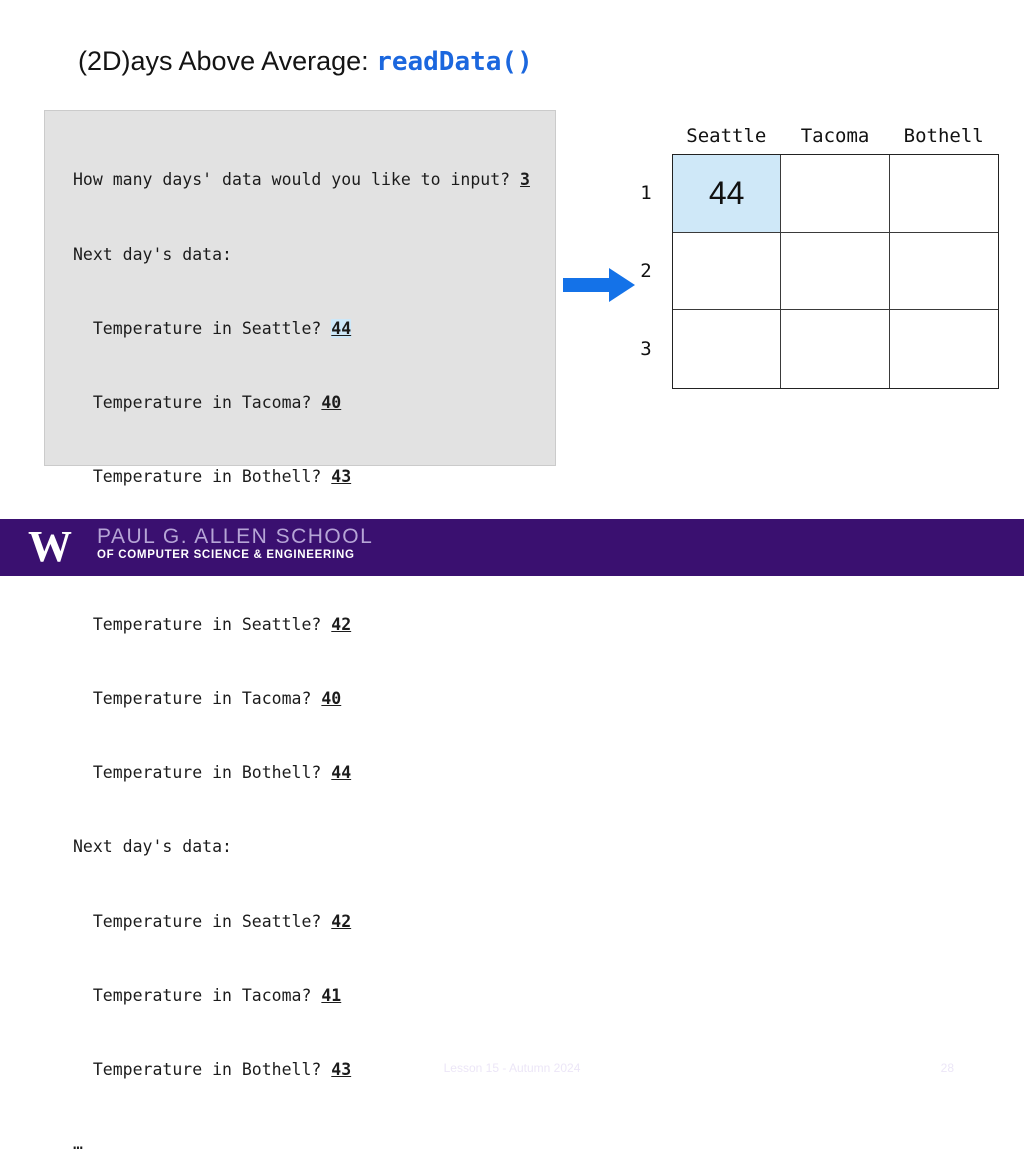  What do you see at coordinates (341, 476) in the screenshot?
I see `console-input-value: 43` at bounding box center [341, 476].